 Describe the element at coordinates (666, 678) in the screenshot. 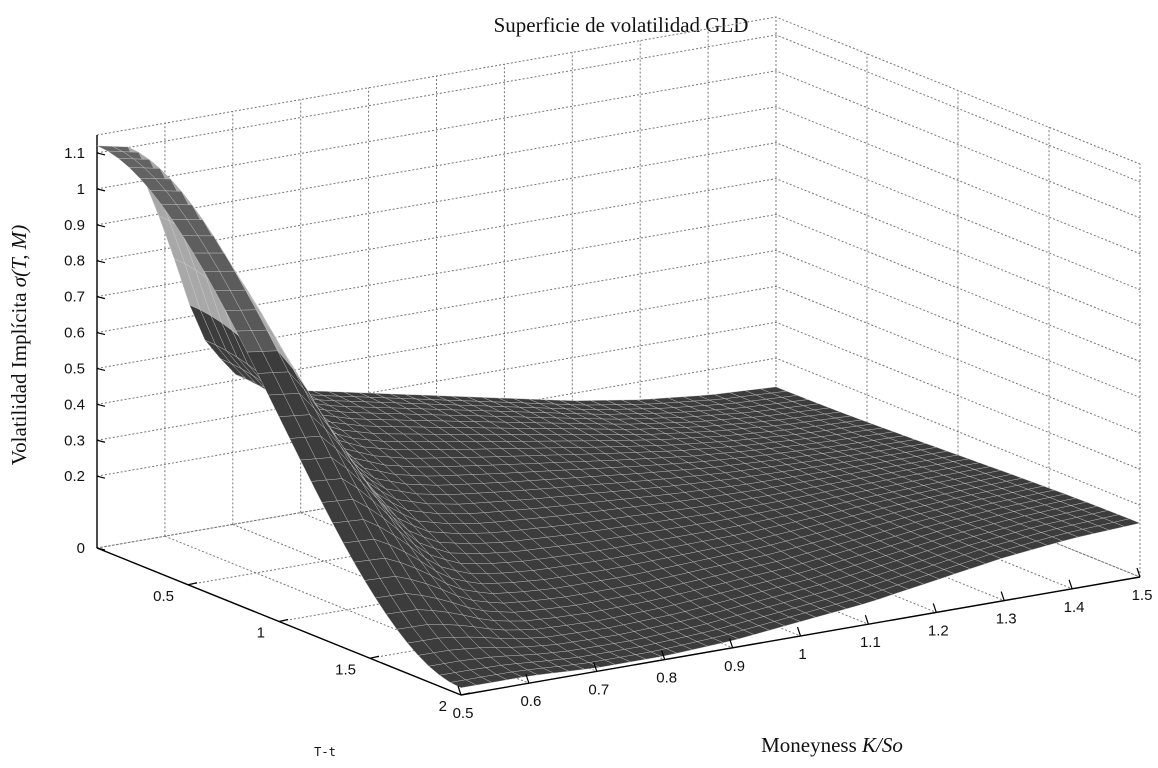

I see `x-tick-label: 0.8` at that location.